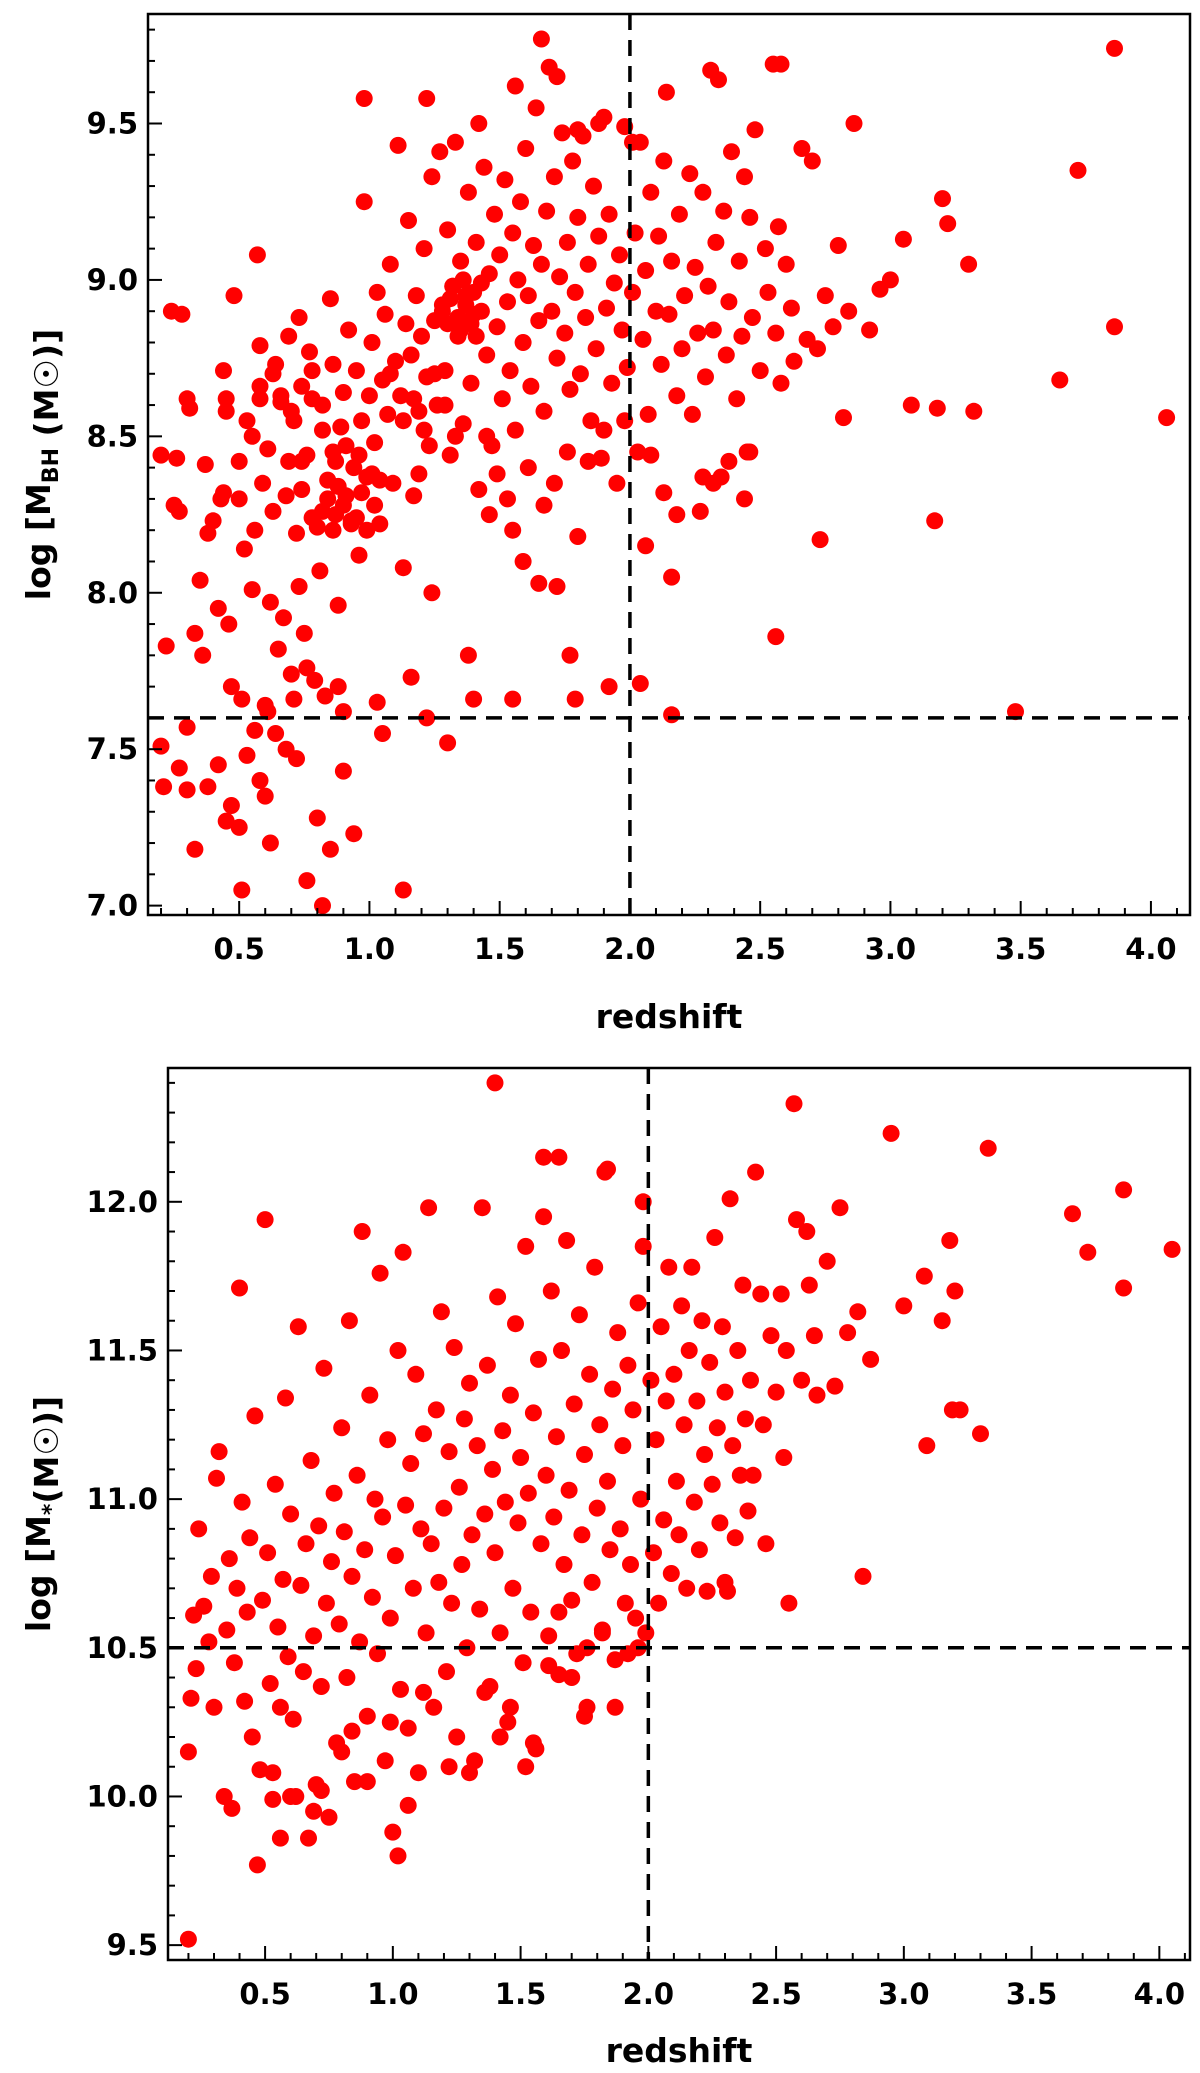  What do you see at coordinates (648, 1994) in the screenshot?
I see `x-tick-label: 2.0` at bounding box center [648, 1994].